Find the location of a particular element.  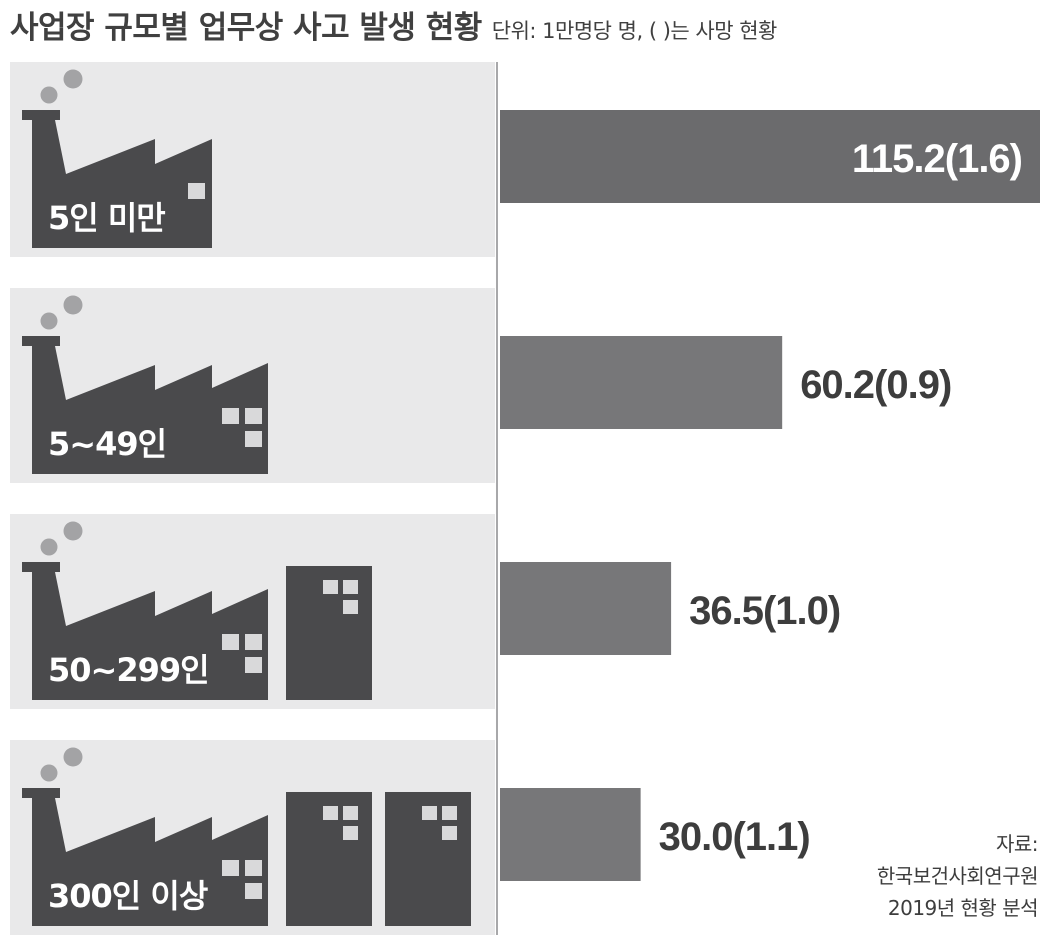

data-label: 60.2(0.9) is located at coordinates (875, 385).